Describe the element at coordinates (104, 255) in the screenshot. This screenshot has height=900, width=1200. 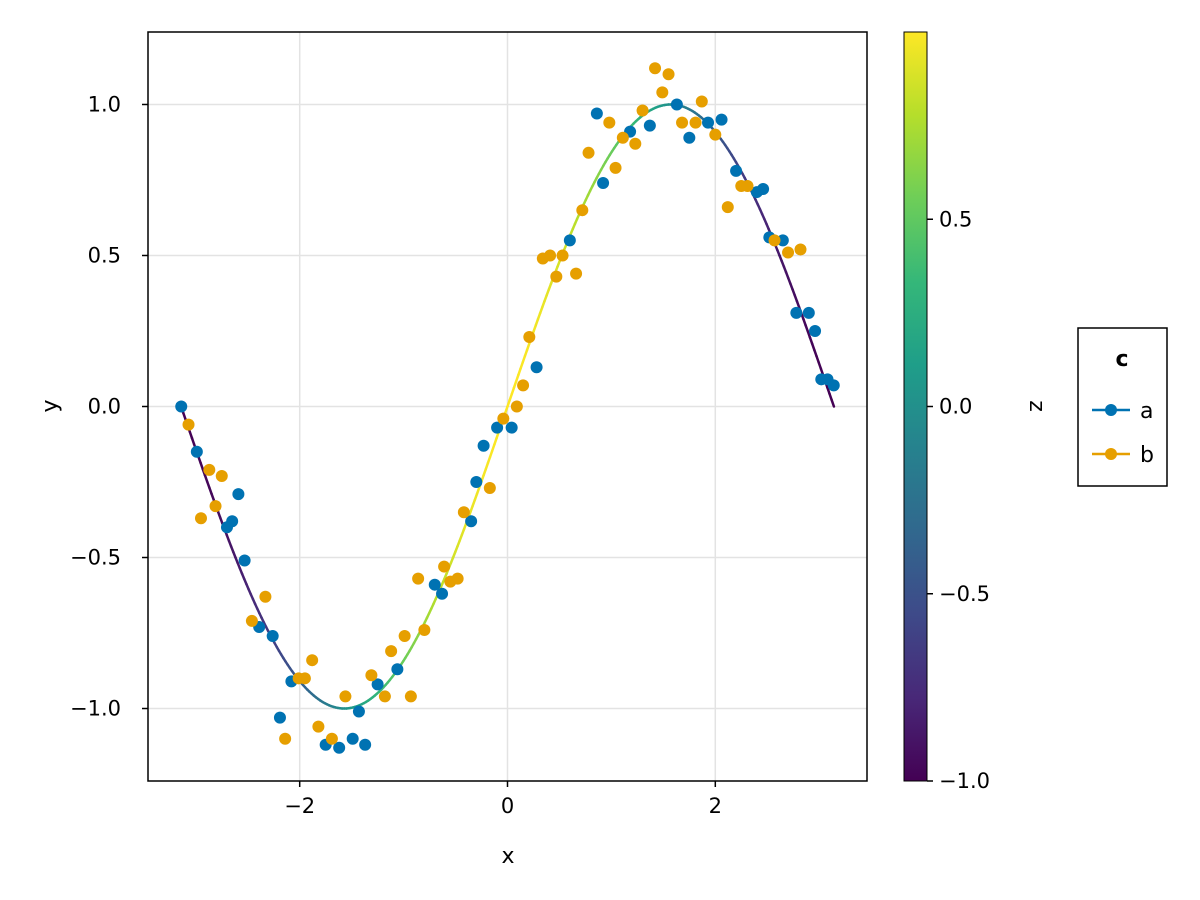
I see `y-tick-label: 0.5` at that location.